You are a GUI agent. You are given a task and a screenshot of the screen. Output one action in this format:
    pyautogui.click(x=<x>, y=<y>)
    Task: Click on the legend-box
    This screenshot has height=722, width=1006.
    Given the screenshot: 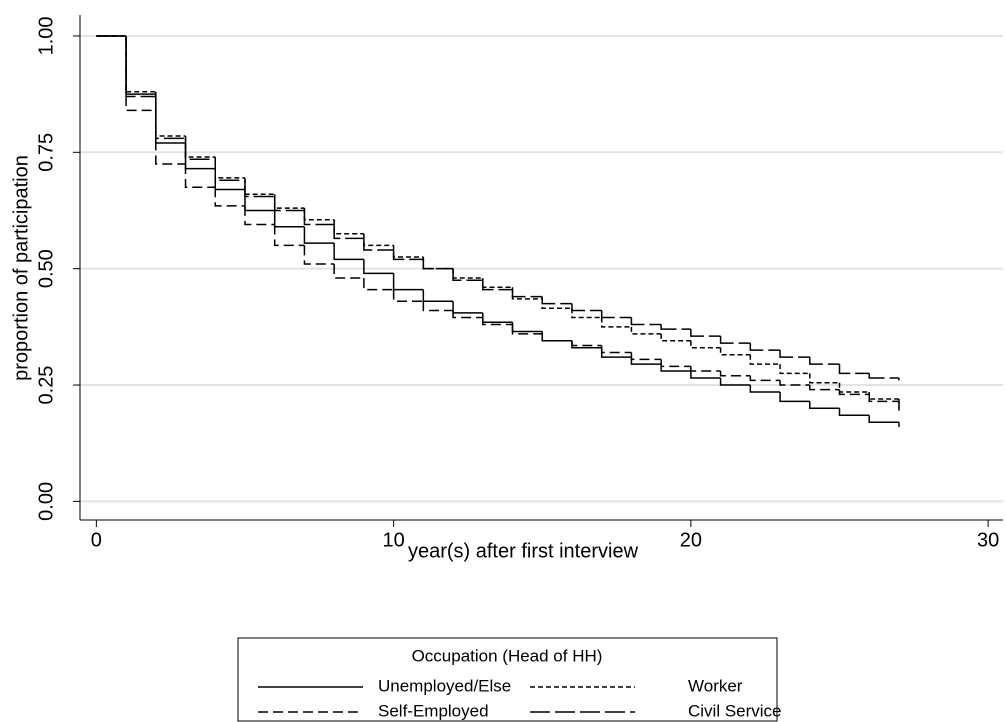 What is the action you would take?
    pyautogui.click(x=507, y=679)
    